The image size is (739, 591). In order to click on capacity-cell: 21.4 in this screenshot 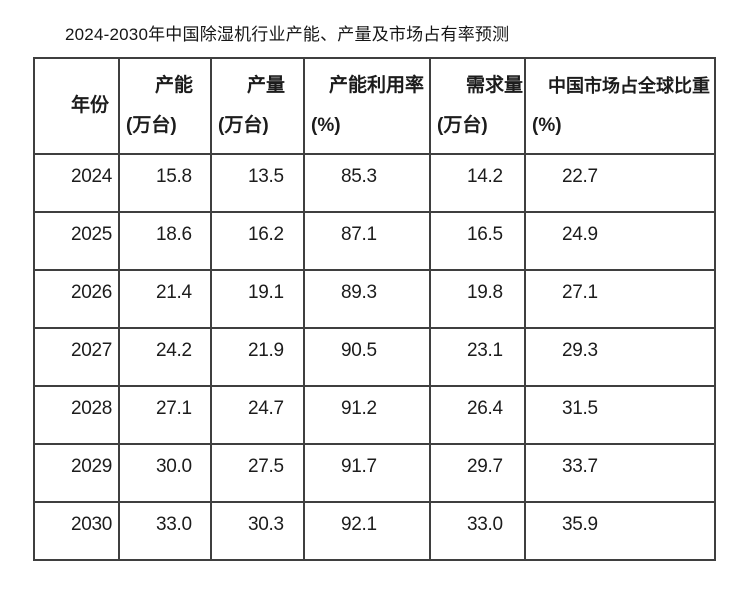, I will do `click(165, 299)`.